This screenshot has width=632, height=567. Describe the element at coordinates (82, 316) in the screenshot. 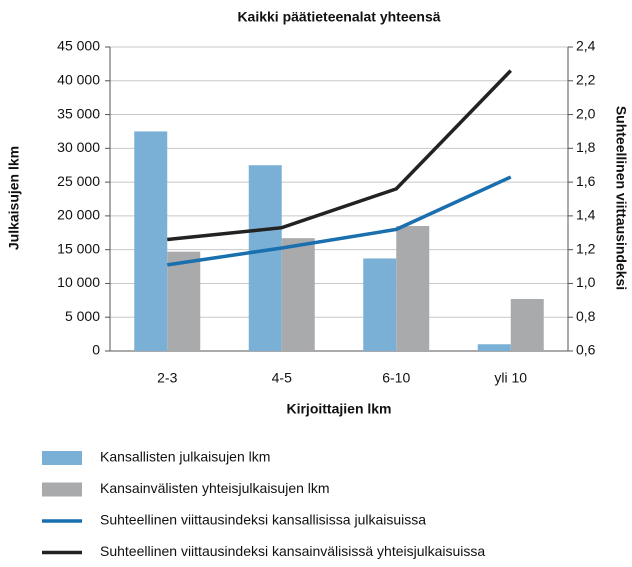

I see `y-tick-label: 5 000` at that location.